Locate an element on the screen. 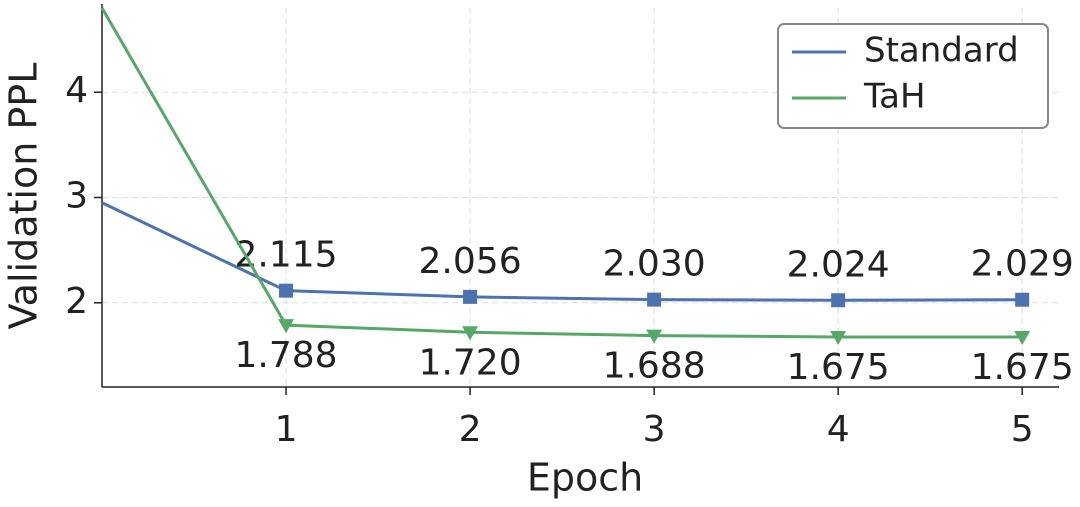  y-tick-label: 4 is located at coordinates (76, 90).